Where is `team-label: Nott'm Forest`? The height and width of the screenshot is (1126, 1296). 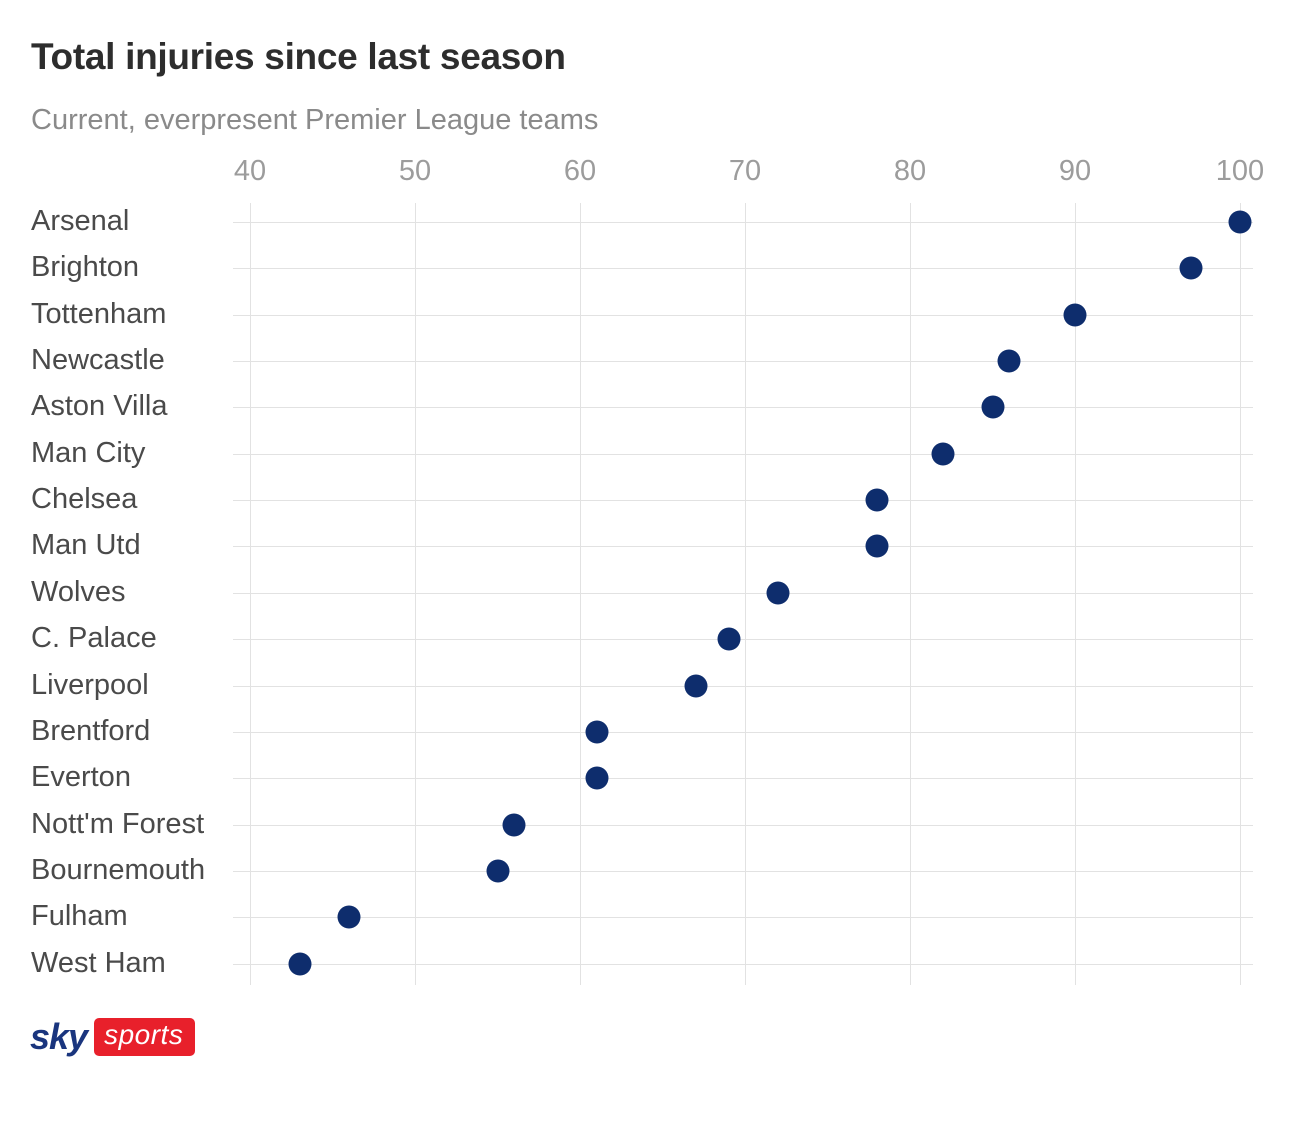
team-label: Nott'm Forest is located at coordinates (118, 823).